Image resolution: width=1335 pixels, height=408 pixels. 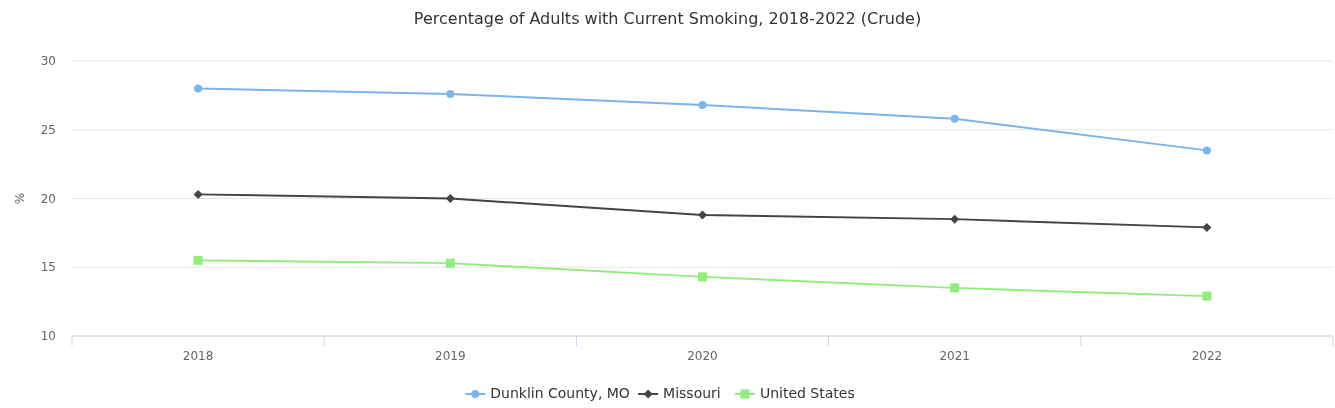 I want to click on legend-label: United States, so click(x=807, y=393).